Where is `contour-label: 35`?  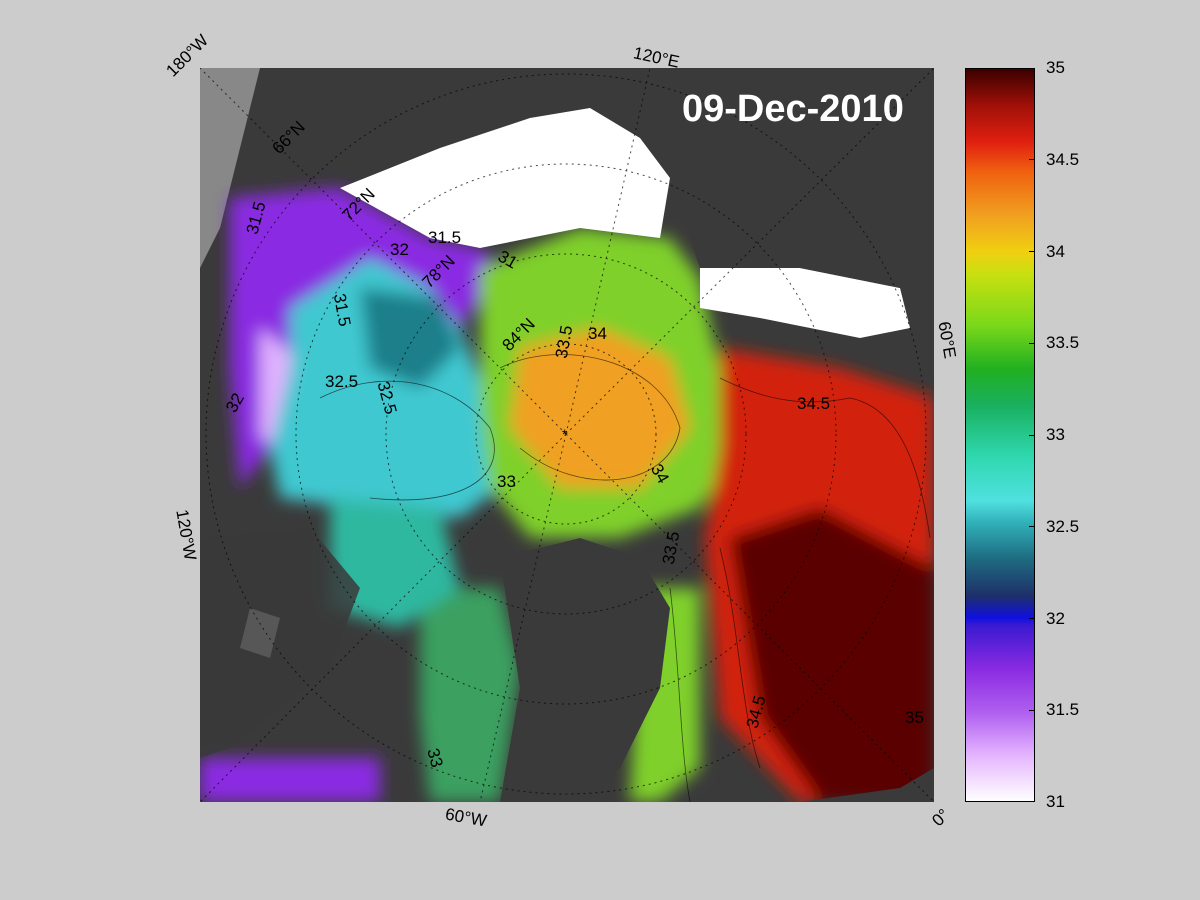
contour-label: 35 is located at coordinates (914, 717).